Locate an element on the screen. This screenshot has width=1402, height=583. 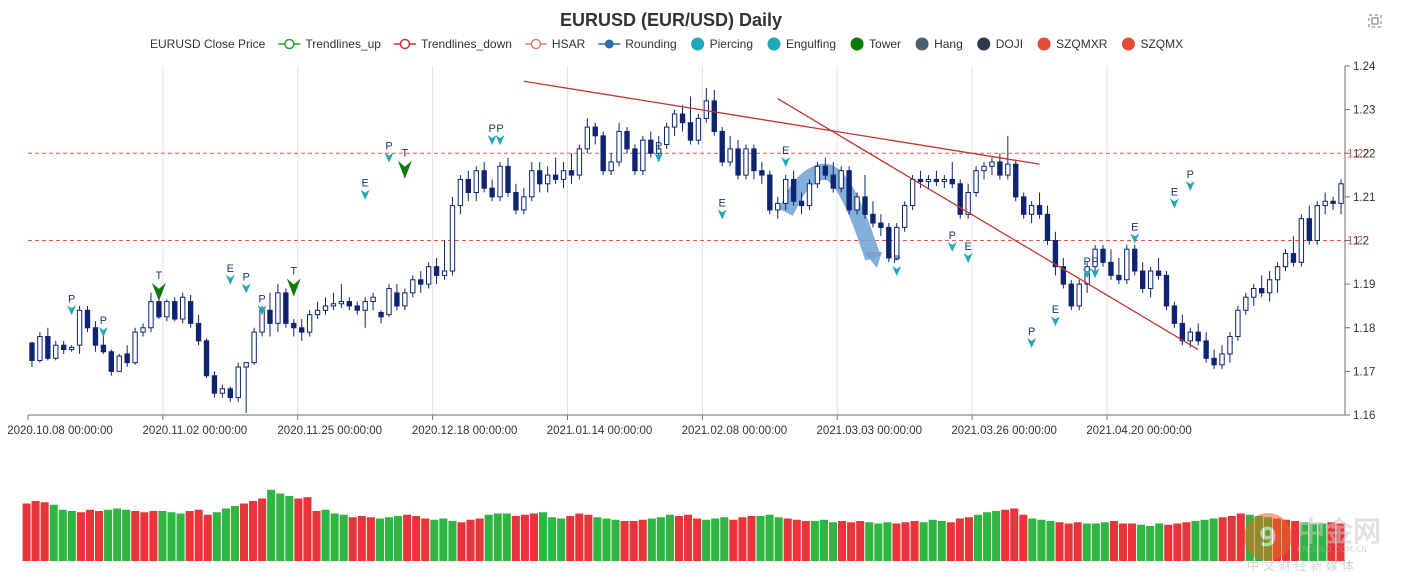
x-tick-label: 2021.03.26 00:00:00 is located at coordinates (1004, 431).